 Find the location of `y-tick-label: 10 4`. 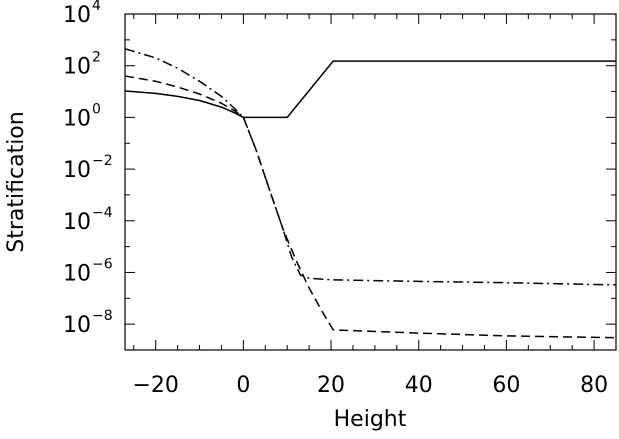

y-tick-label: 10 4 is located at coordinates (82, 14).